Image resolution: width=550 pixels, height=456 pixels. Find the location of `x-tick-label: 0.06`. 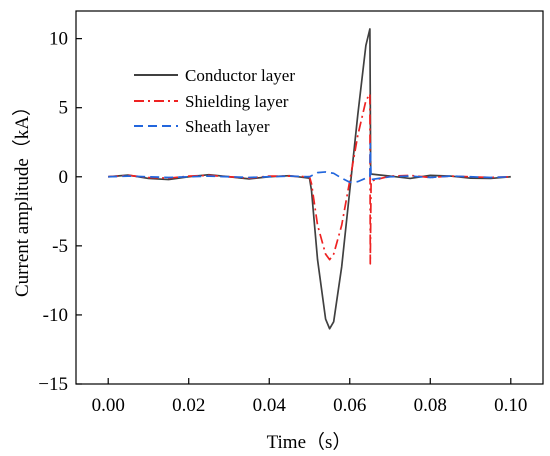

x-tick-label: 0.06 is located at coordinates (349, 405).